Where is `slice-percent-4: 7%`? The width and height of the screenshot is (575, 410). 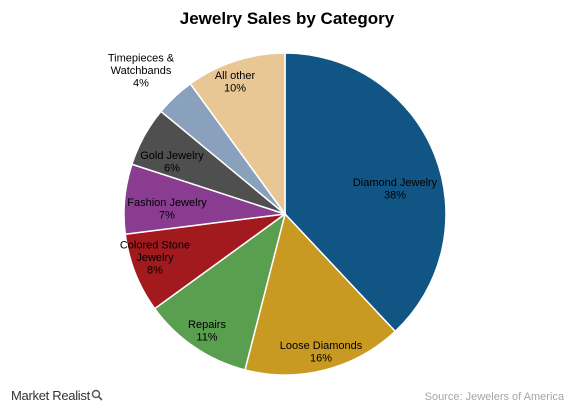
slice-percent-4: 7% is located at coordinates (167, 215).